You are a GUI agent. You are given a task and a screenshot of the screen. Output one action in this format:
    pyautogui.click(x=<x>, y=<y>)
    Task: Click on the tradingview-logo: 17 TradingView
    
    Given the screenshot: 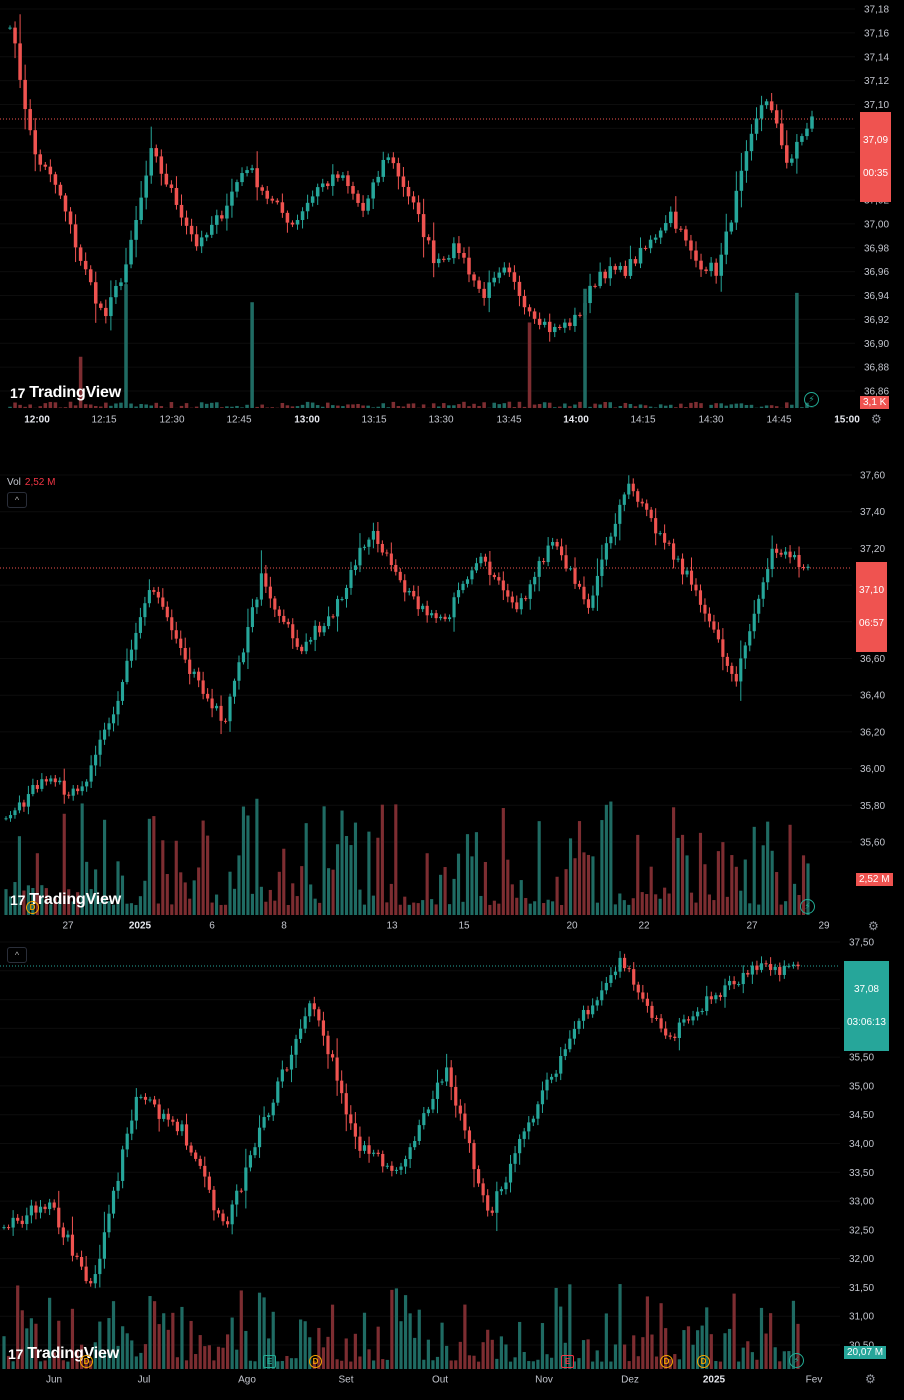 What is the action you would take?
    pyautogui.click(x=65, y=899)
    